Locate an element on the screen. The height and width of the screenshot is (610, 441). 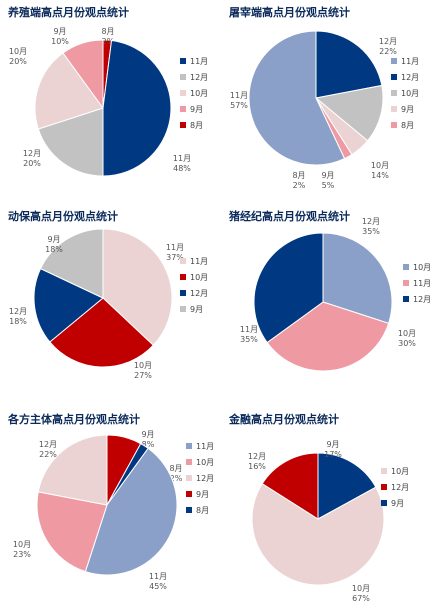
chart-title: 养殖端高点月份观点统计 is located at coordinates (68, 12).